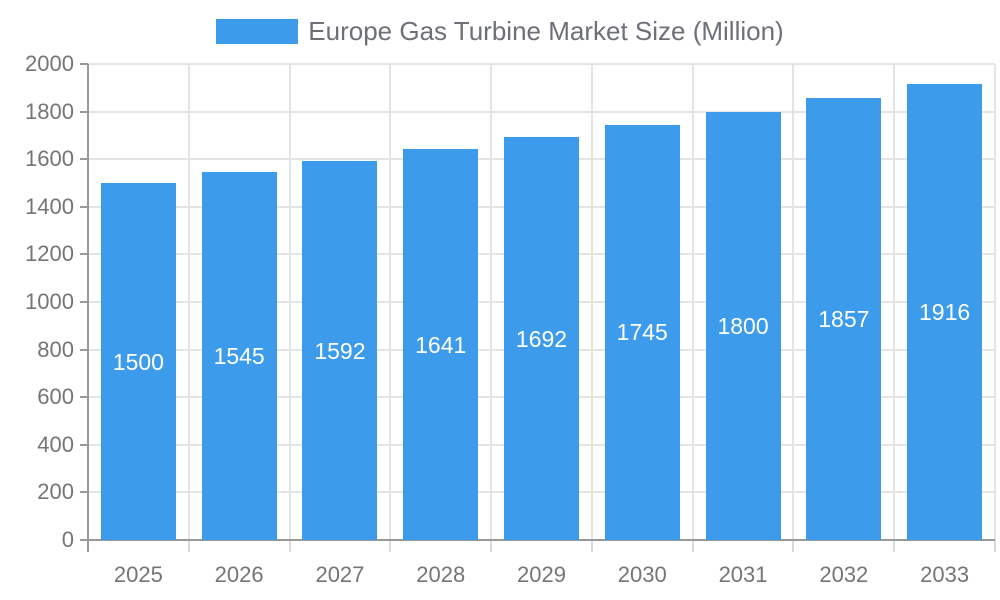 The width and height of the screenshot is (1000, 600). I want to click on bar-value-label: 1641, so click(441, 344).